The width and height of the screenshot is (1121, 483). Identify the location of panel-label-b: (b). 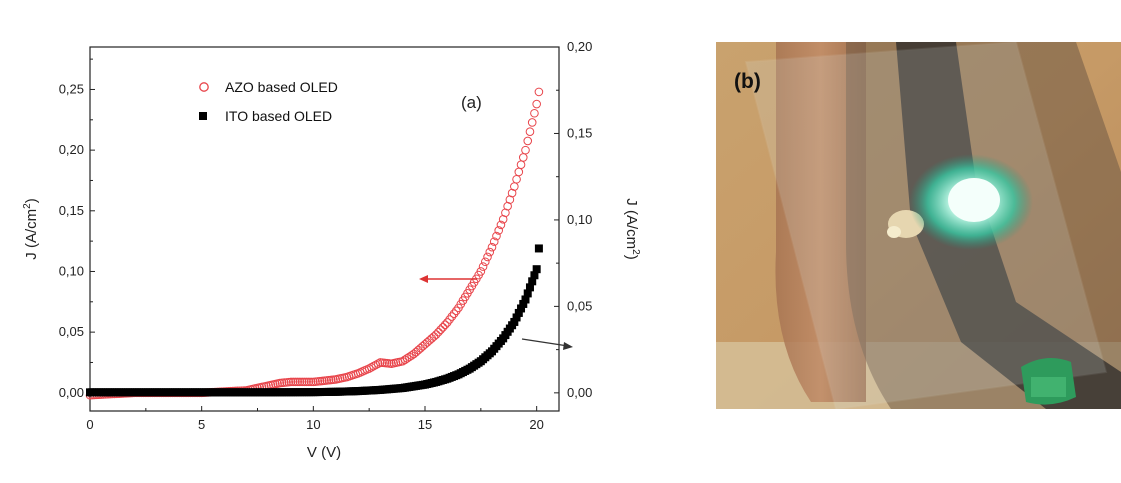
(747, 82).